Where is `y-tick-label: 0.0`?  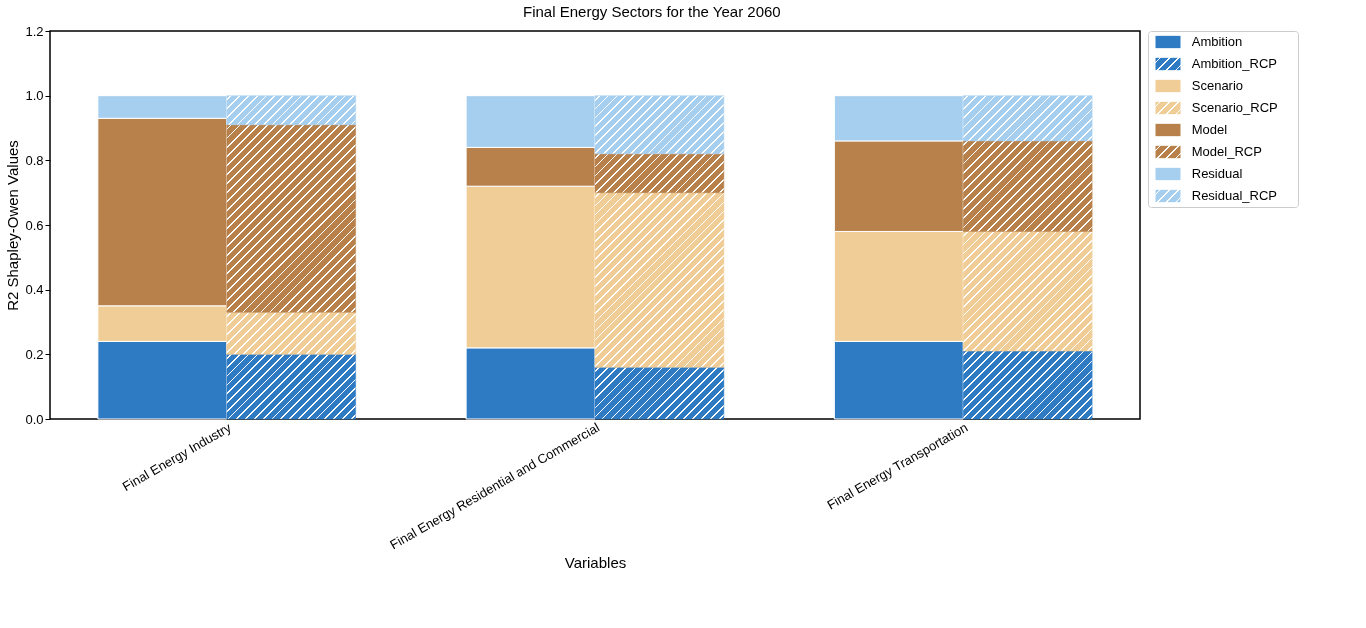 y-tick-label: 0.0 is located at coordinates (34, 419).